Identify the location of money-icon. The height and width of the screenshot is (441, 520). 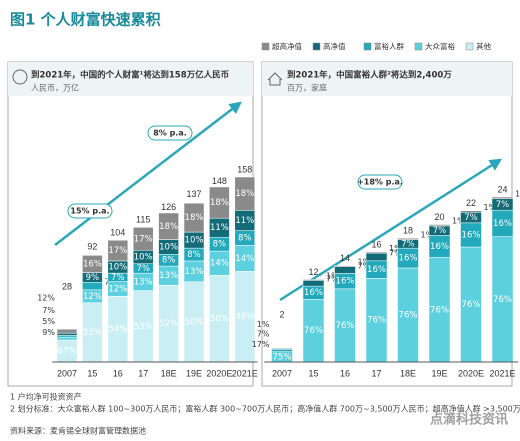
(20, 77).